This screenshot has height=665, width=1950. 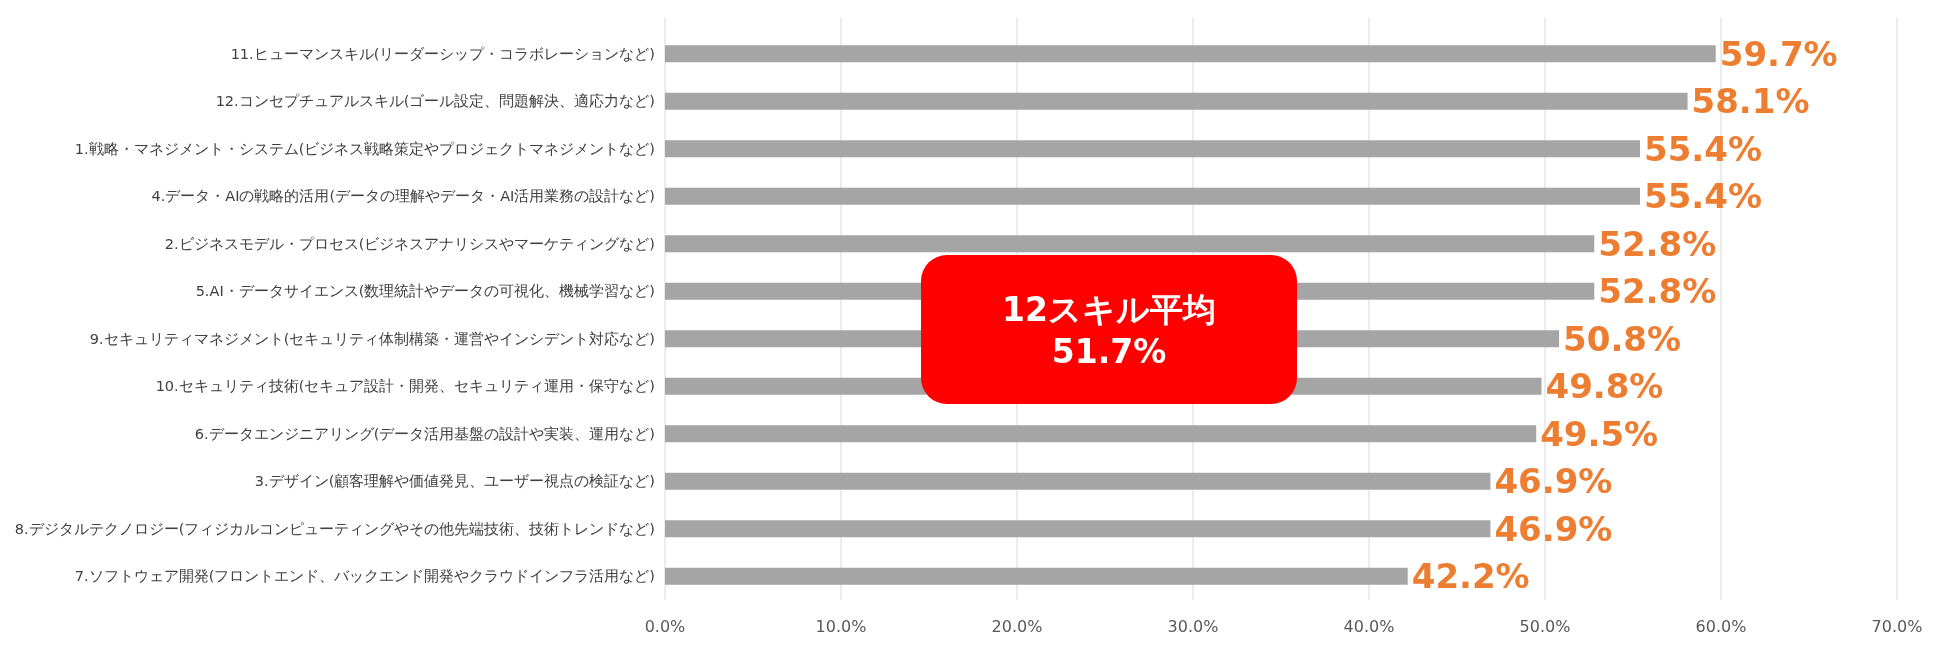 I want to click on data-label: 58.1%, so click(x=1750, y=101).